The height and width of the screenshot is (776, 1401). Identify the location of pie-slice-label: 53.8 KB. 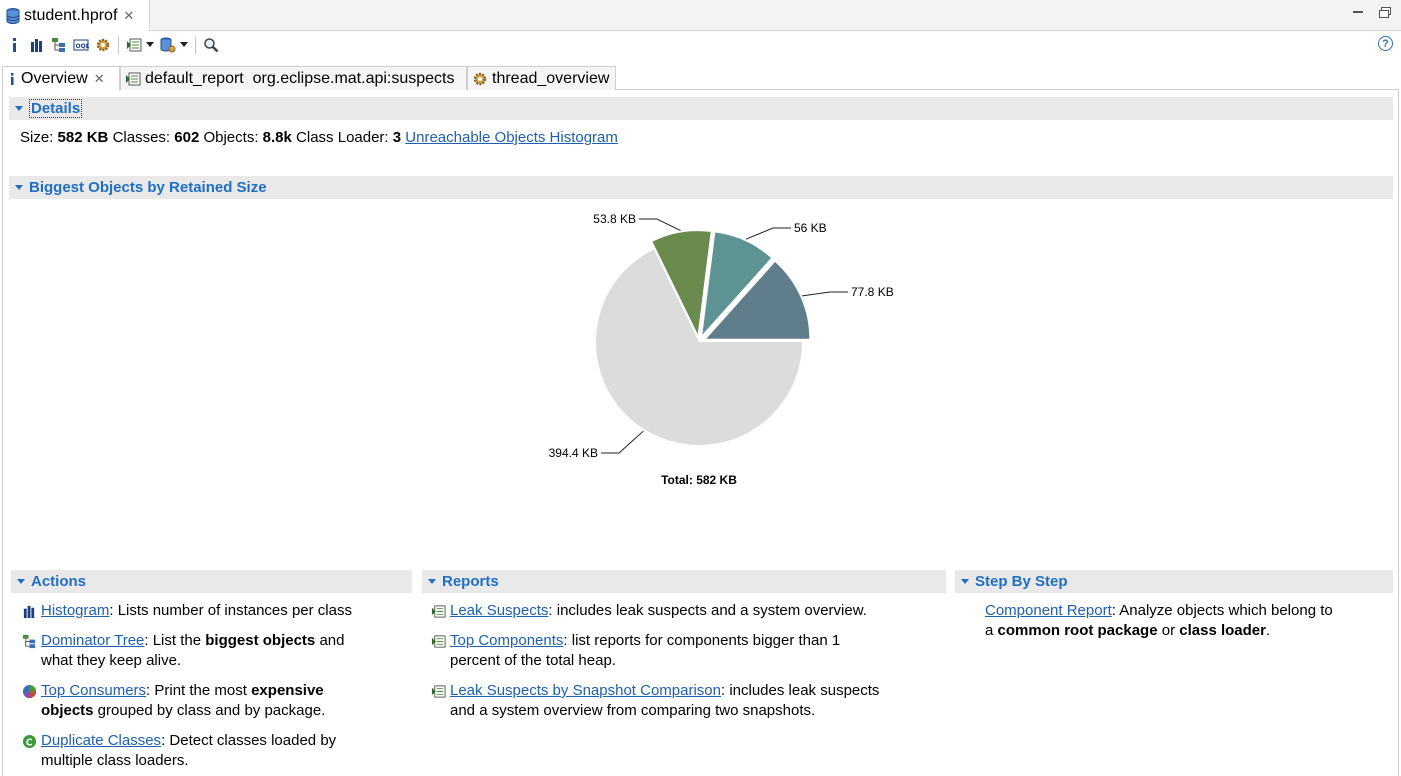
(614, 219).